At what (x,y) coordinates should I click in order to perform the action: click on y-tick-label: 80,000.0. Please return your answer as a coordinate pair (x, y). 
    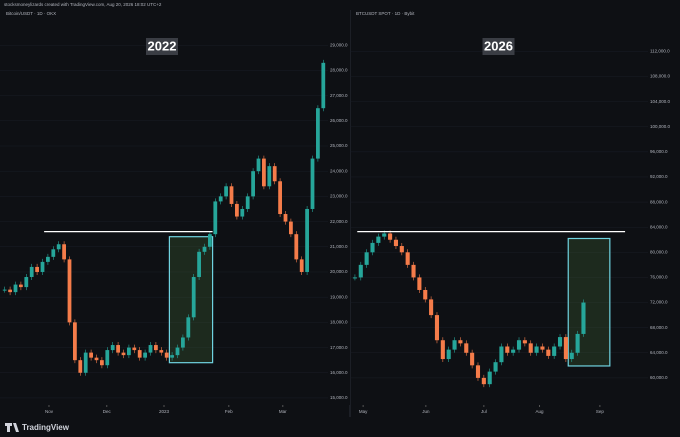
    Looking at the image, I should click on (659, 251).